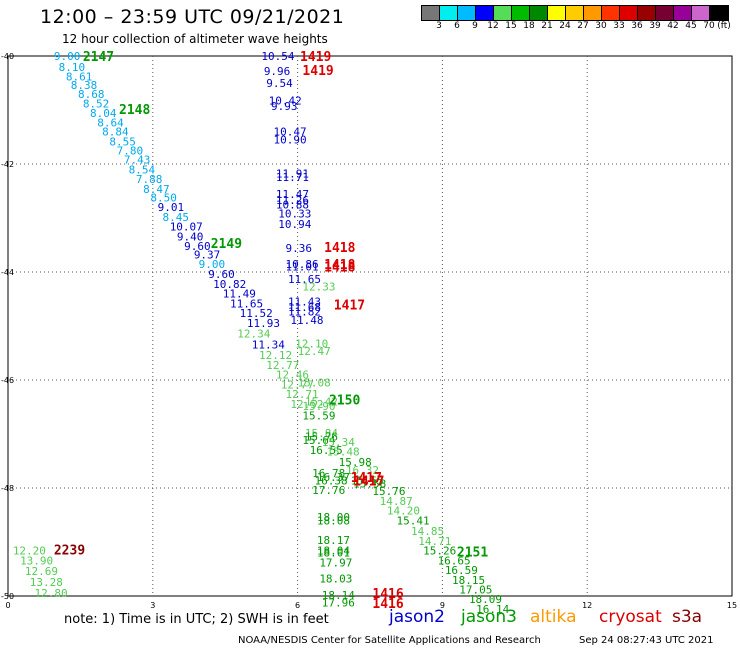 This screenshot has width=740, height=650. I want to click on pass-number-label: 1419, so click(315, 57).